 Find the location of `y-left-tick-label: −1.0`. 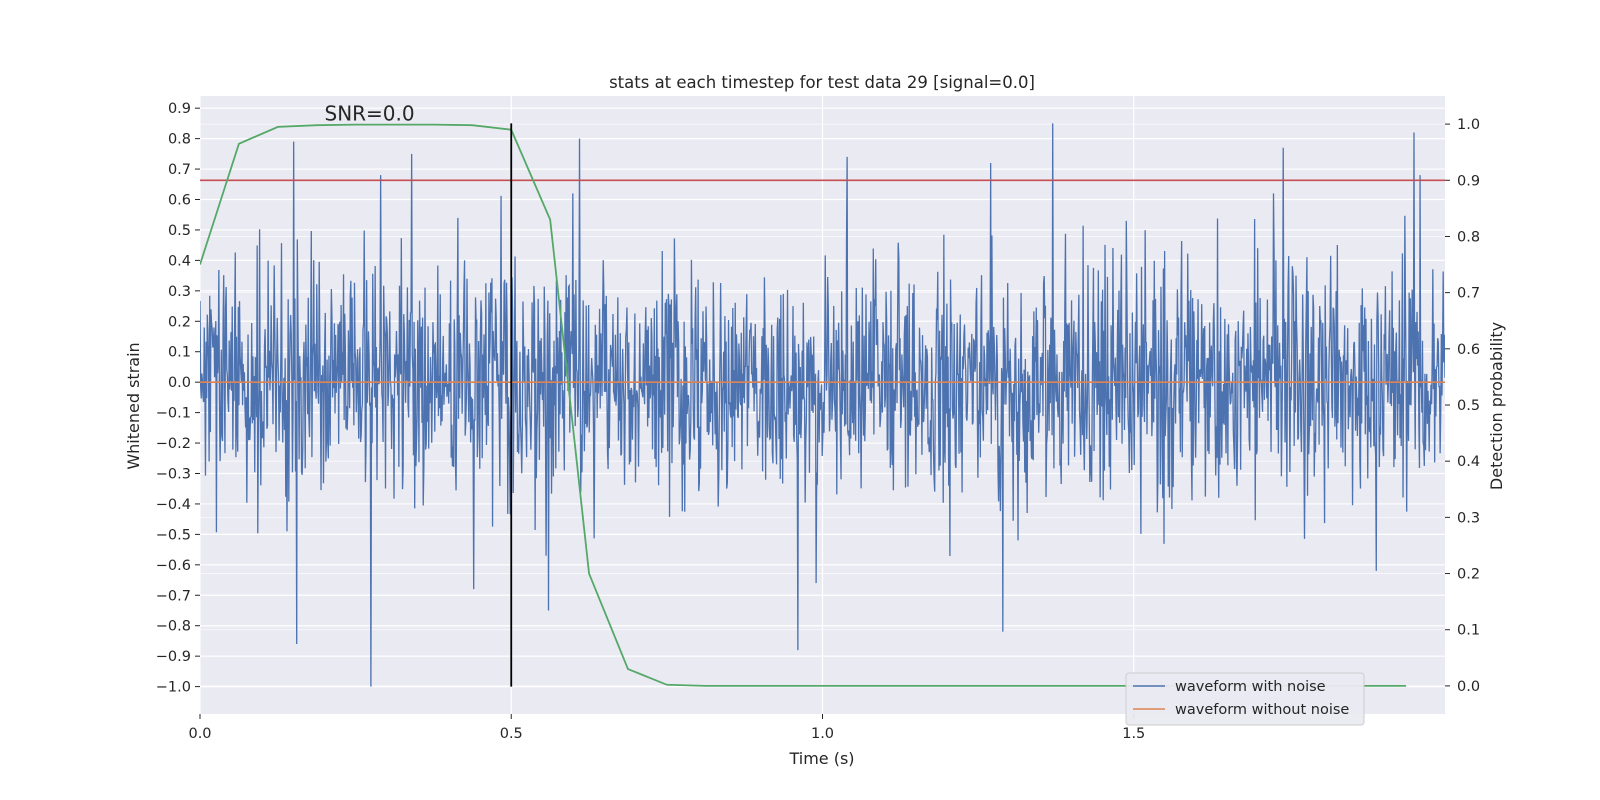

y-left-tick-label: −1.0 is located at coordinates (173, 688).